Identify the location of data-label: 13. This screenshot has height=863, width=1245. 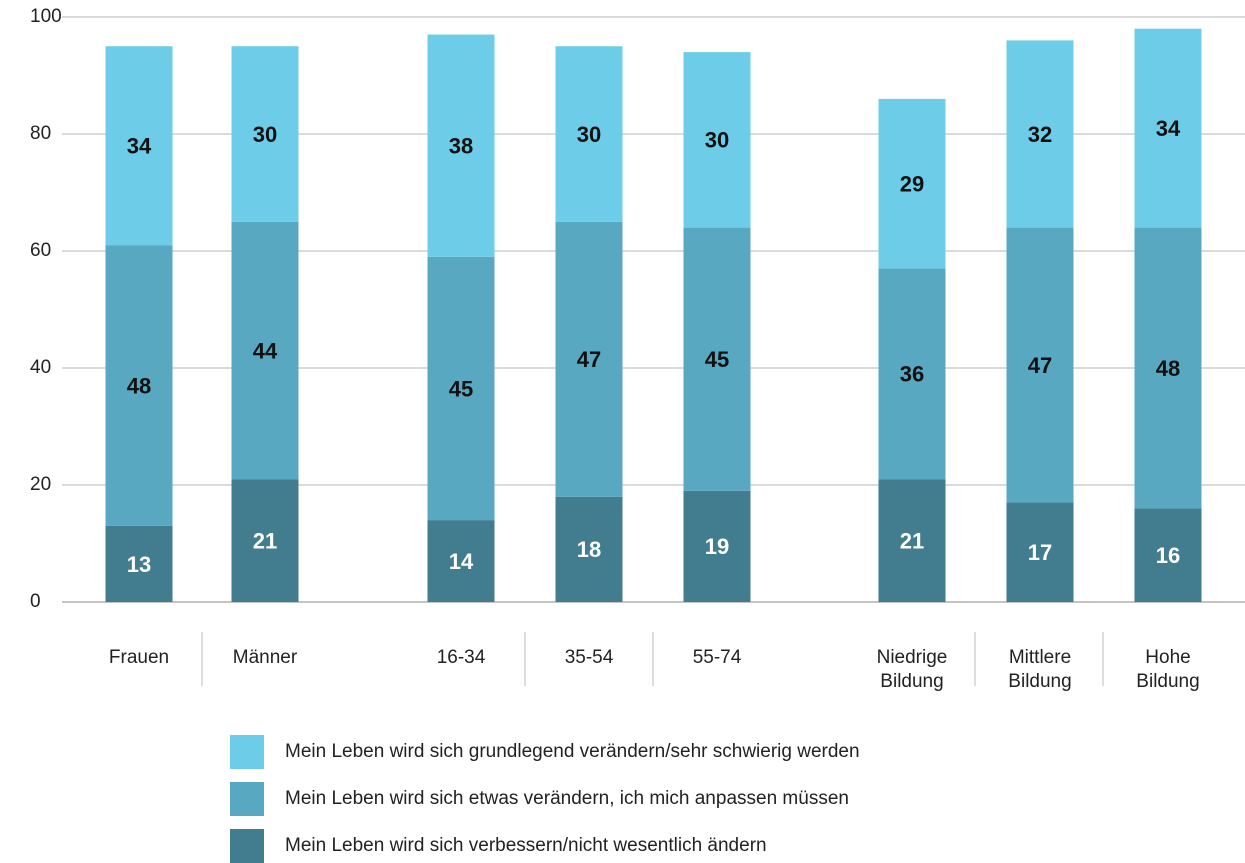
(139, 564).